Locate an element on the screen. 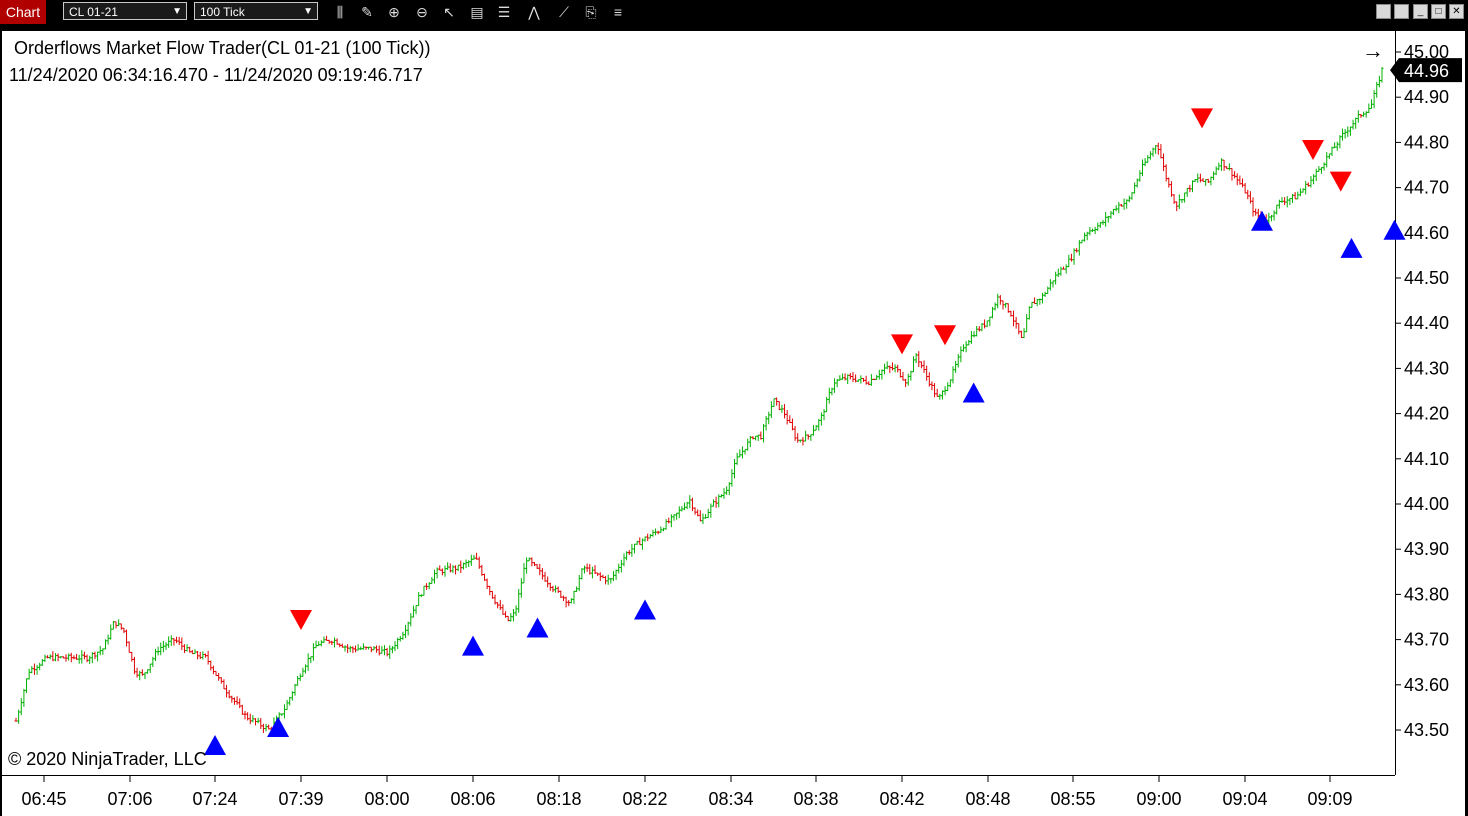 This screenshot has width=1468, height=816. restore-button is located at coordinates (1401, 11).